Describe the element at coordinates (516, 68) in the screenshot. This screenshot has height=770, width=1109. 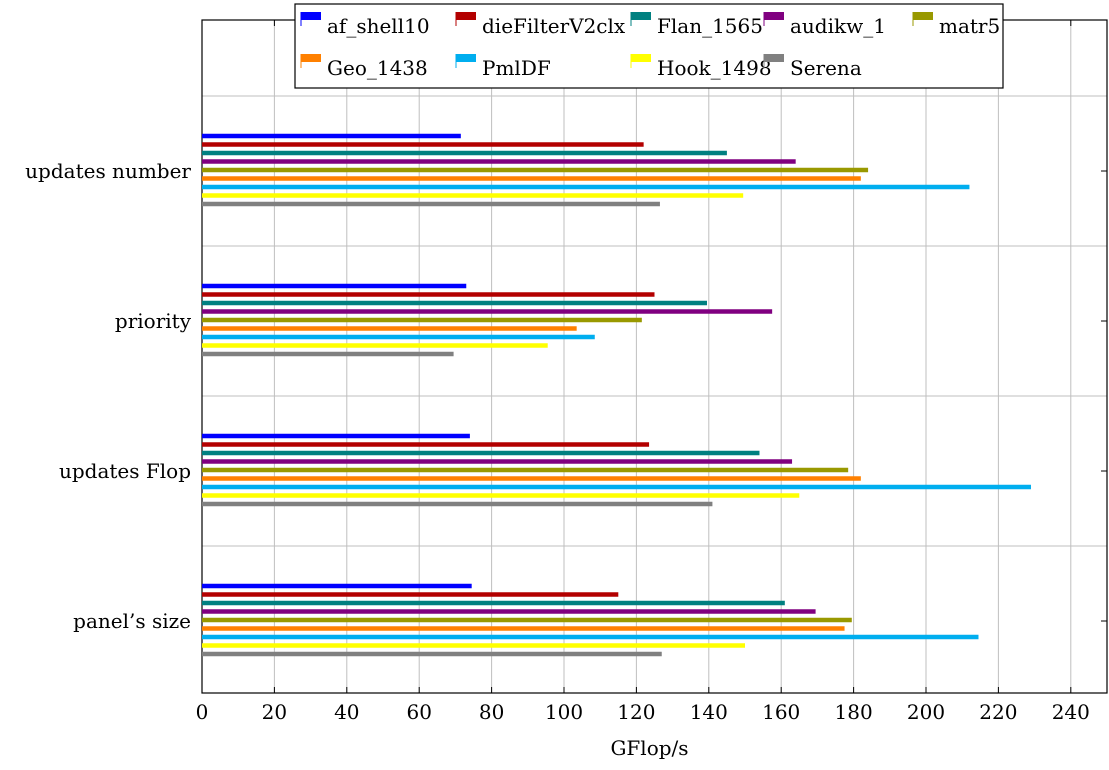
I see `legend-entry: PmlDF` at that location.